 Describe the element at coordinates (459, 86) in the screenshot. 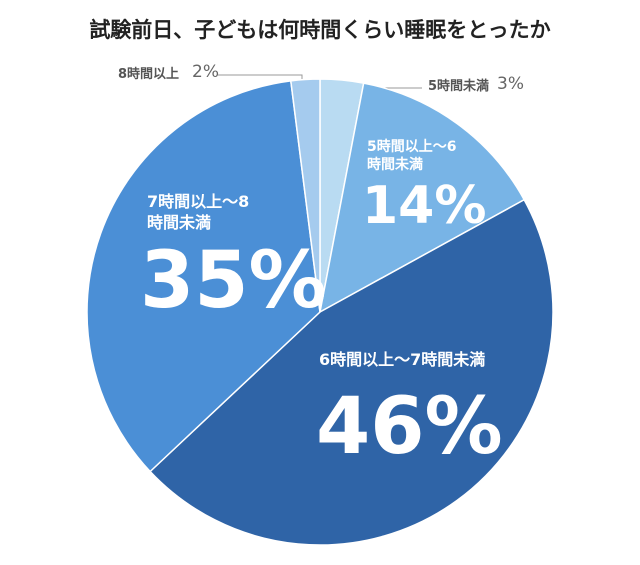

I see `slice-label: 5時間未満` at that location.